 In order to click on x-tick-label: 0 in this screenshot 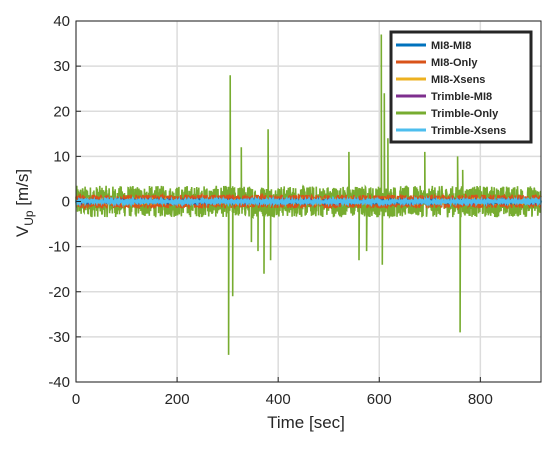, I will do `click(76, 399)`.